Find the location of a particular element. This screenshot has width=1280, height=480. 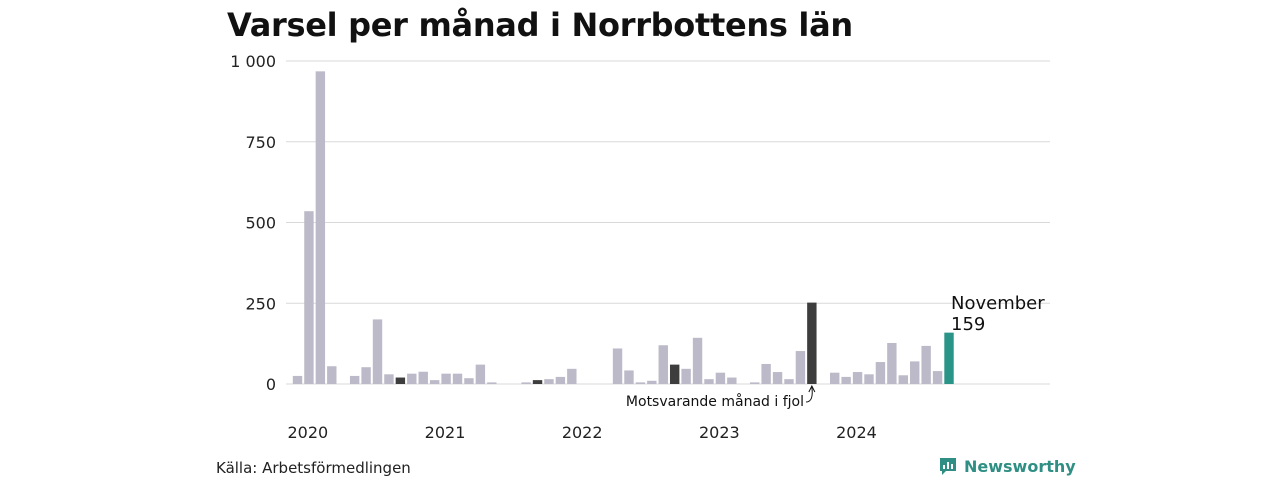

highlight-month-label: November is located at coordinates (998, 303).